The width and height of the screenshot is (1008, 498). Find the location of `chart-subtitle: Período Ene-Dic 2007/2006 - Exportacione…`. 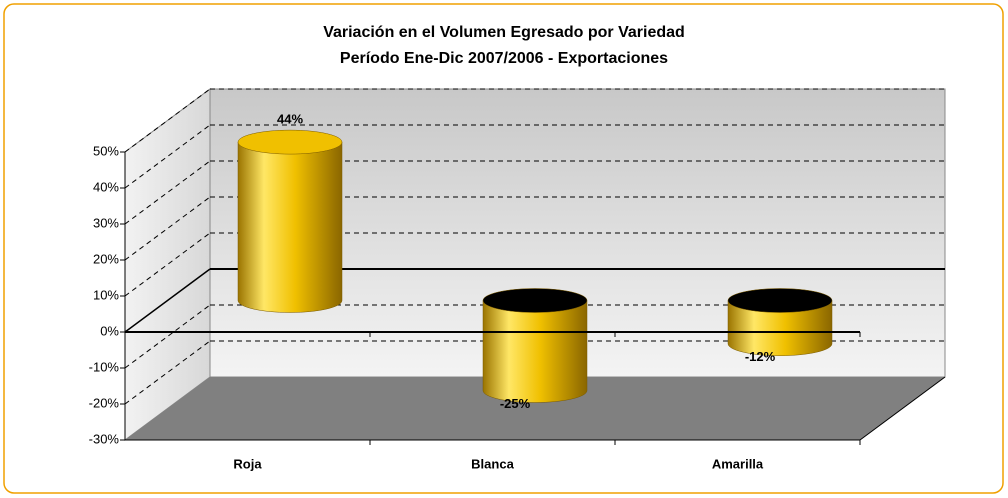

chart-subtitle: Período Ene-Dic 2007/2006 - Exportacione… is located at coordinates (504, 58).